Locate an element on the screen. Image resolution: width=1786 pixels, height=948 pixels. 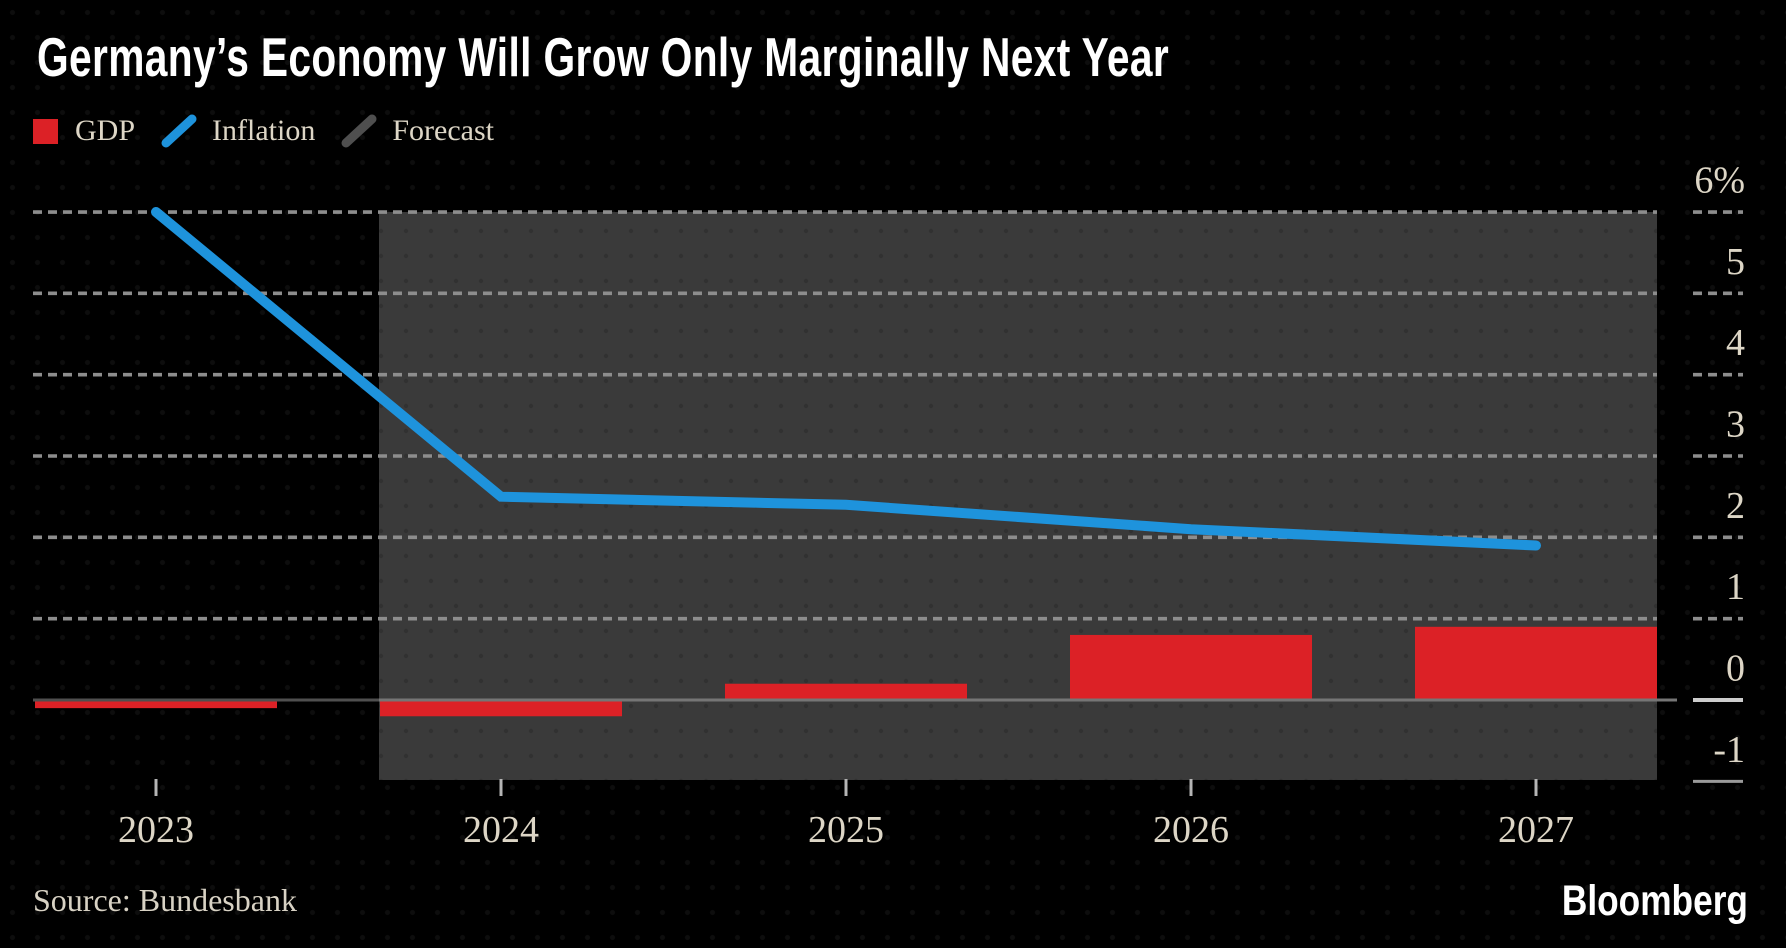
gdp-legend-label: GDP is located at coordinates (105, 130).